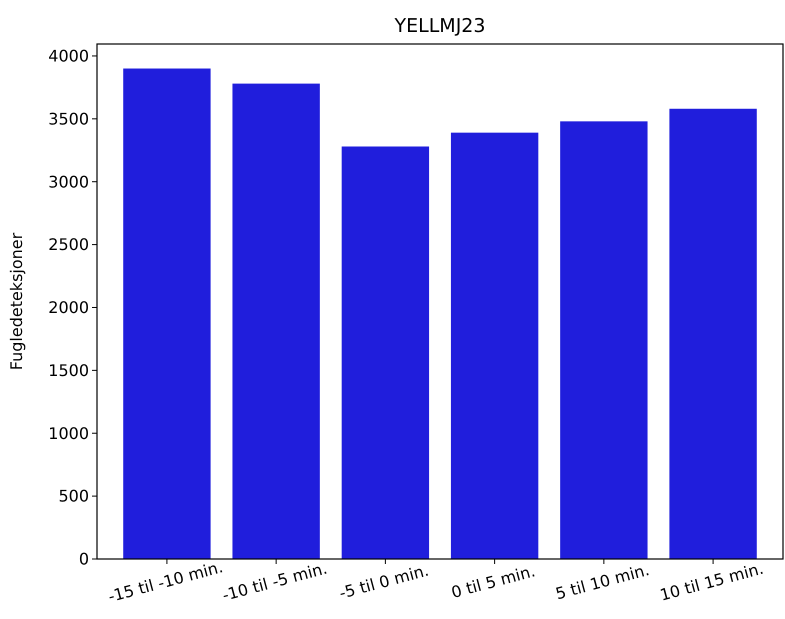 This screenshot has height=619, width=785. Describe the element at coordinates (712, 581) in the screenshot. I see `x-tick-label: 10 til 15 min.` at that location.